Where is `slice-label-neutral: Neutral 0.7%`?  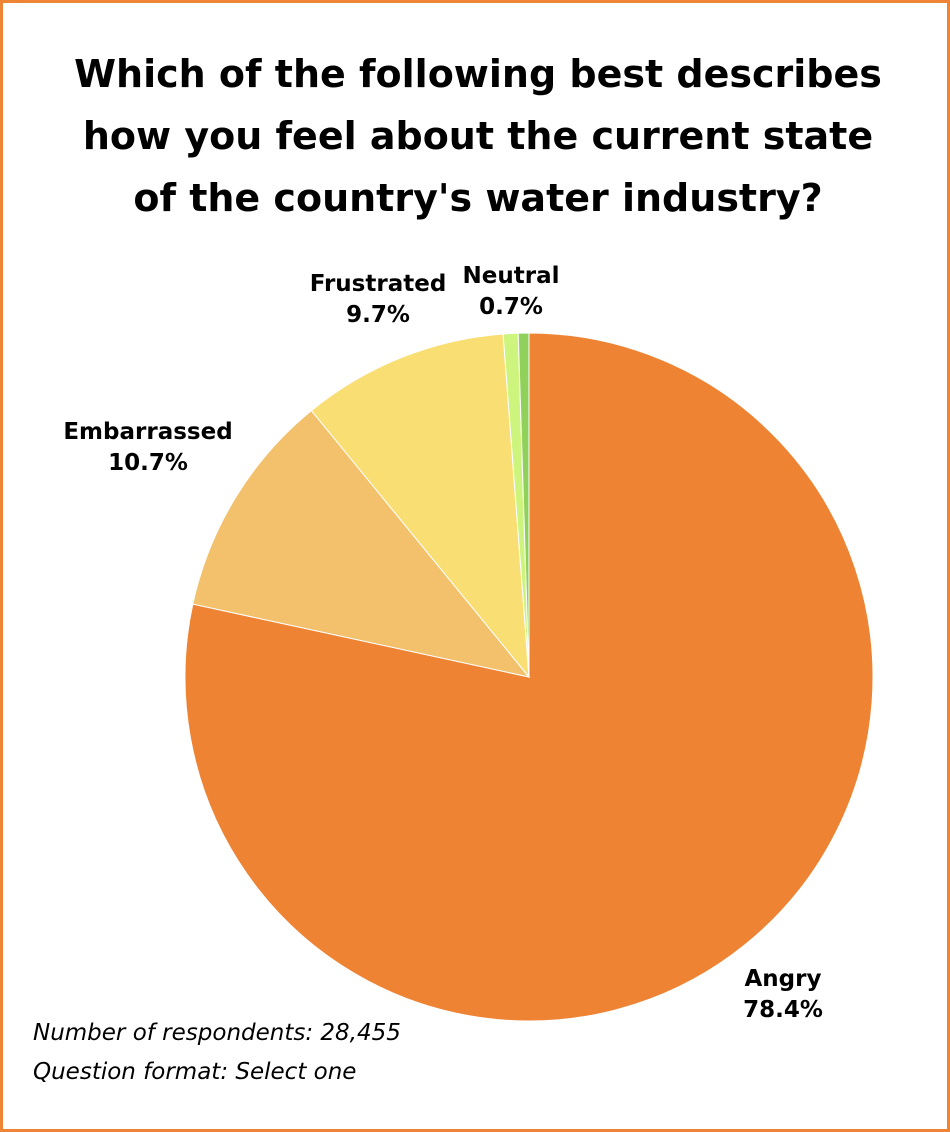 slice-label-neutral: Neutral 0.7% is located at coordinates (511, 292).